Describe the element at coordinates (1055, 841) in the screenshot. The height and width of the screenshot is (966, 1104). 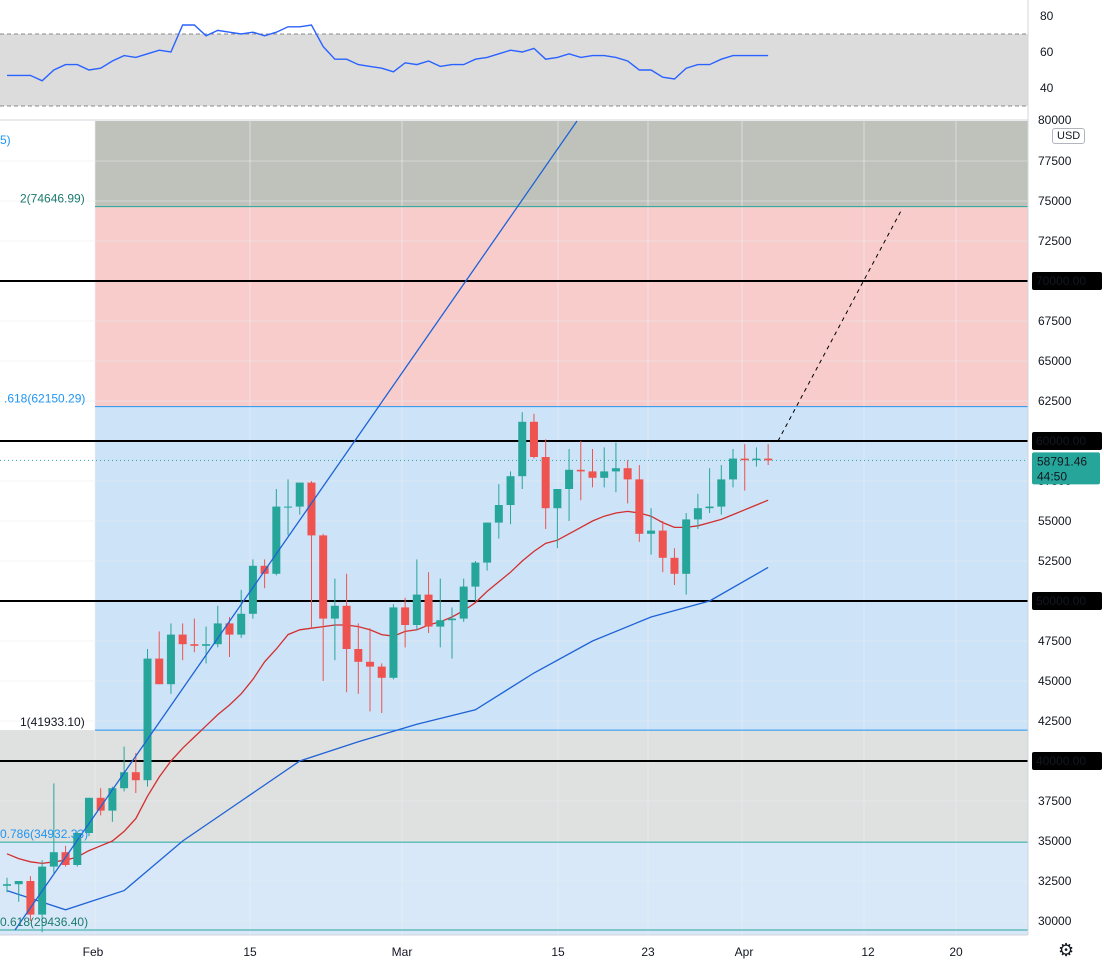
I see `price-tick: 35000` at that location.